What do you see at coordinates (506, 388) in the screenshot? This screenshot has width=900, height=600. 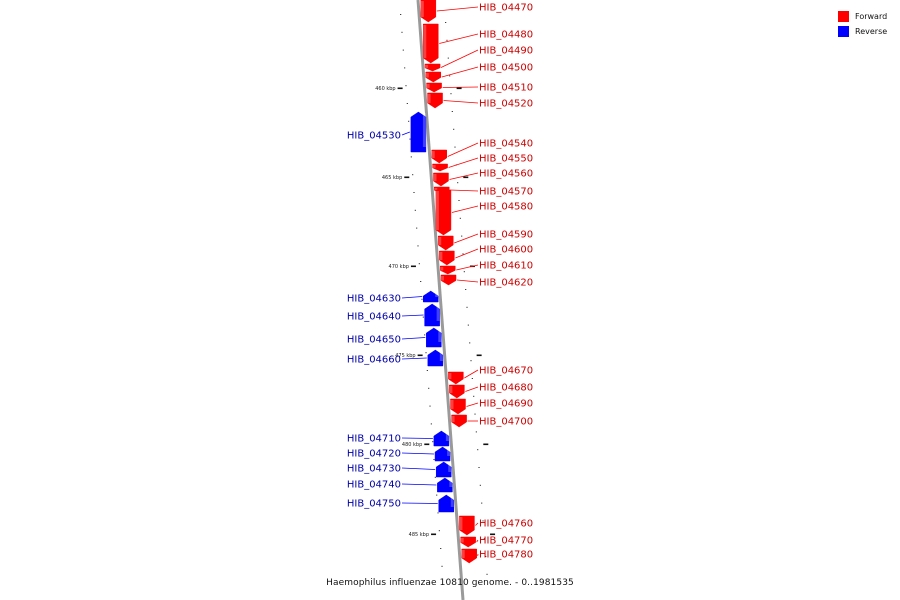 I see `gene-label: HIB_04680` at bounding box center [506, 388].